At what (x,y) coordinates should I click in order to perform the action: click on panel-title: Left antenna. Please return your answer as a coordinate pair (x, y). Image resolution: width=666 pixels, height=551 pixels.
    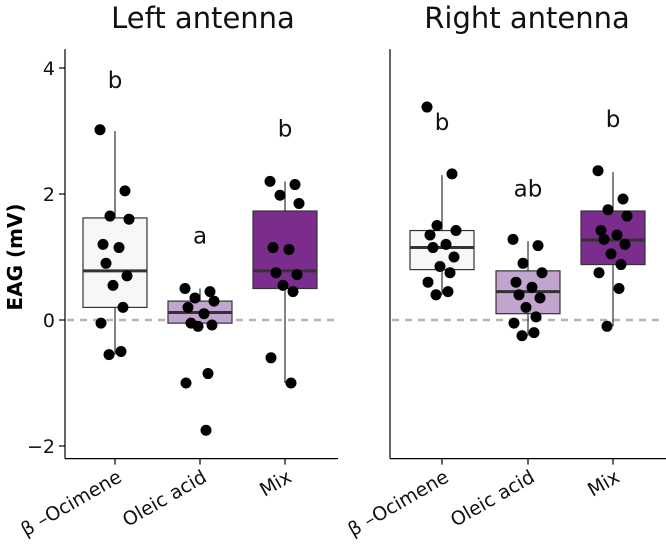
    Looking at the image, I should click on (203, 18).